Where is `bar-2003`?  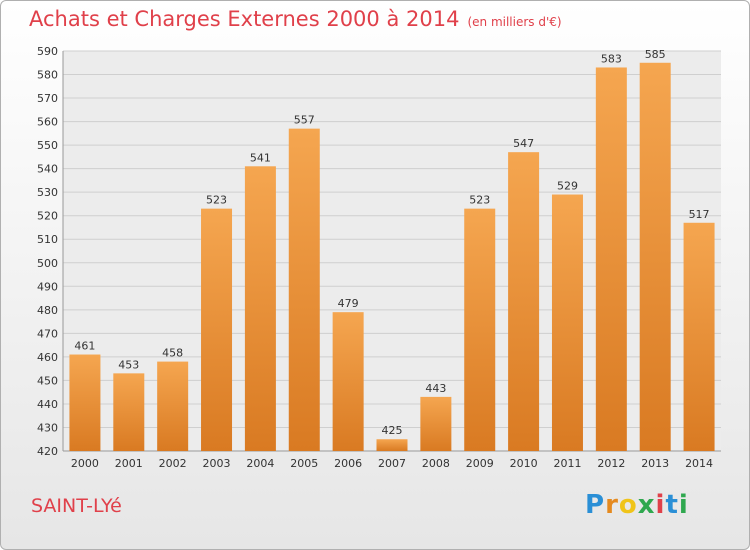 bar-2003 is located at coordinates (217, 329).